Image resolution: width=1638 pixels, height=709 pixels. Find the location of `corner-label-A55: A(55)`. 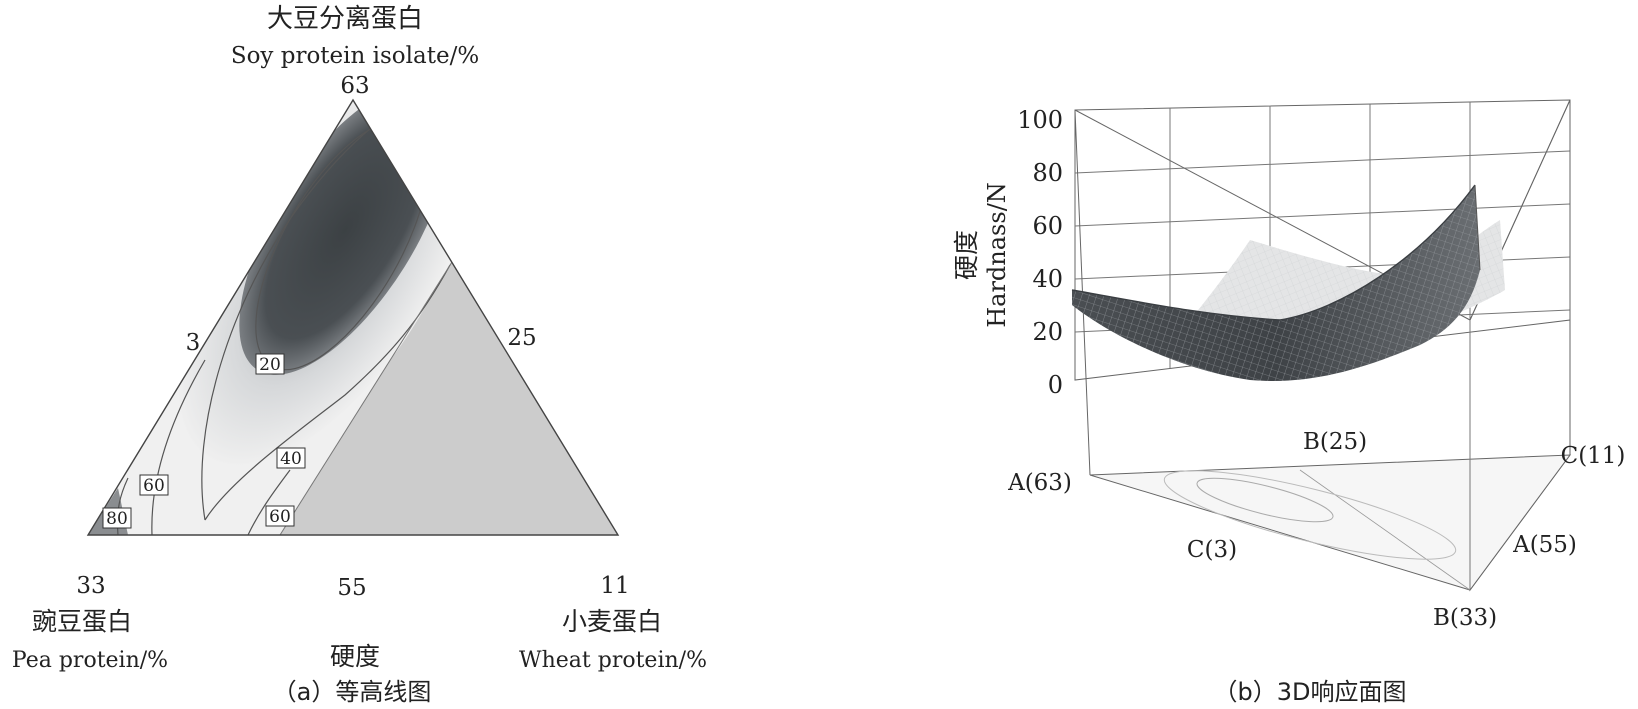

corner-label-A55: A(55) is located at coordinates (1544, 545).